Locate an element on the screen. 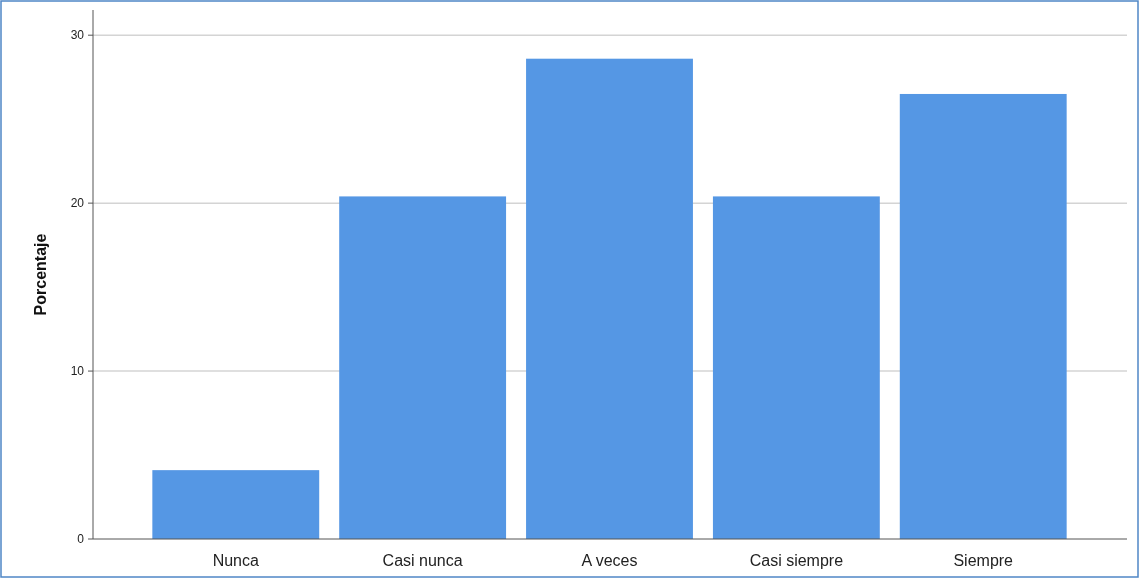 This screenshot has height=578, width=1139. x-tick-label: A veces is located at coordinates (609, 560).